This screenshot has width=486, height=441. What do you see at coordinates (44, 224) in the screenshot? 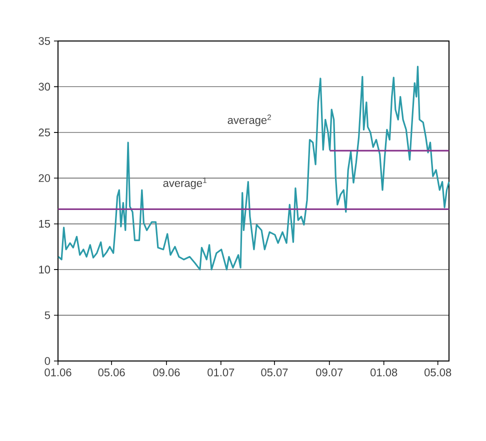
I see `y-tick-label: 15` at bounding box center [44, 224].